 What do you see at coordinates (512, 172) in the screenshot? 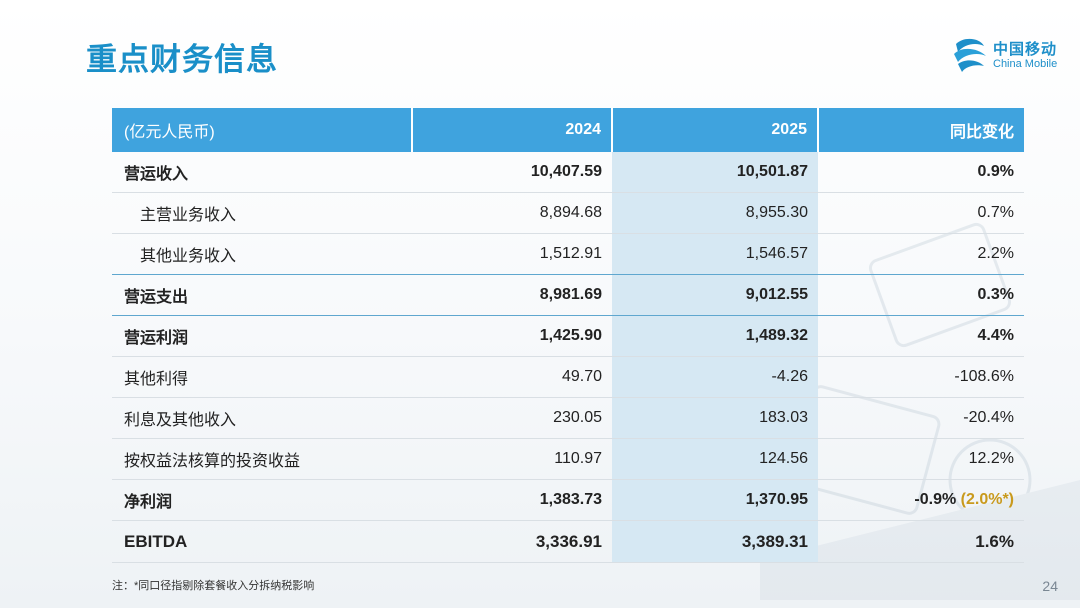
I see `value-2024: 10,407.59` at bounding box center [512, 172].